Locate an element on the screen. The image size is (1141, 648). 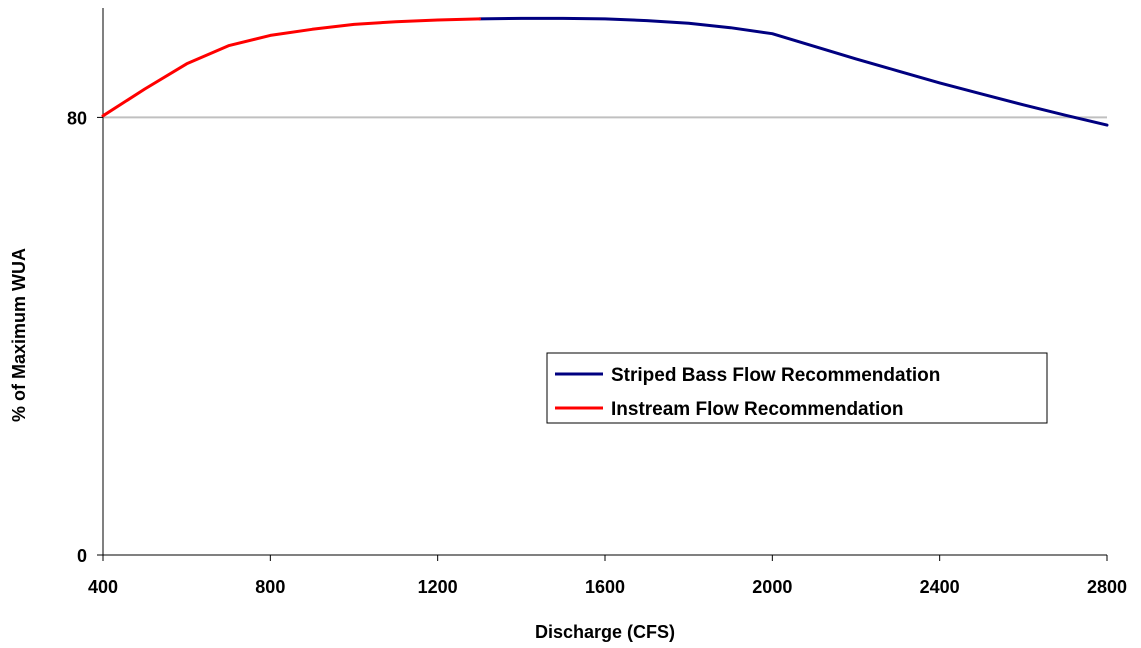
series-line-striped-bass is located at coordinates (793, 71).